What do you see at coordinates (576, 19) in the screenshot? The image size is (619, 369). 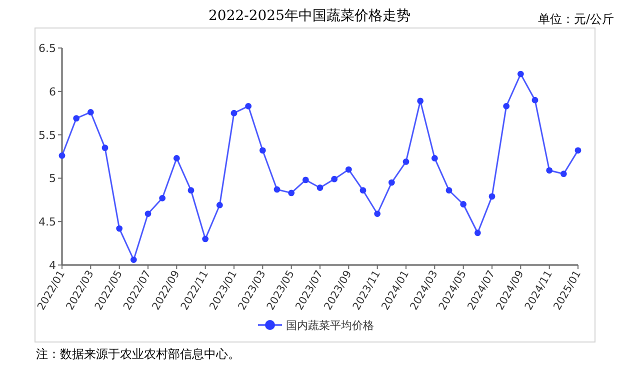 I see `text: 单位：元/公斤` at bounding box center [576, 19].